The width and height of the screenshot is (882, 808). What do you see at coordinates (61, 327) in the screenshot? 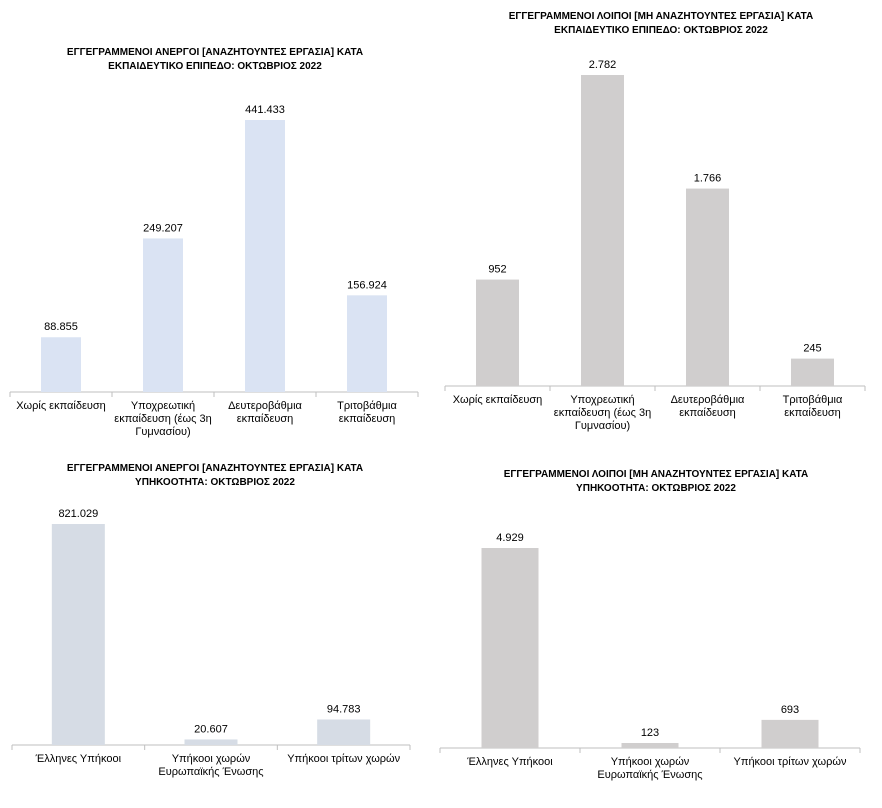
I see `data-label: 88.855` at bounding box center [61, 327].